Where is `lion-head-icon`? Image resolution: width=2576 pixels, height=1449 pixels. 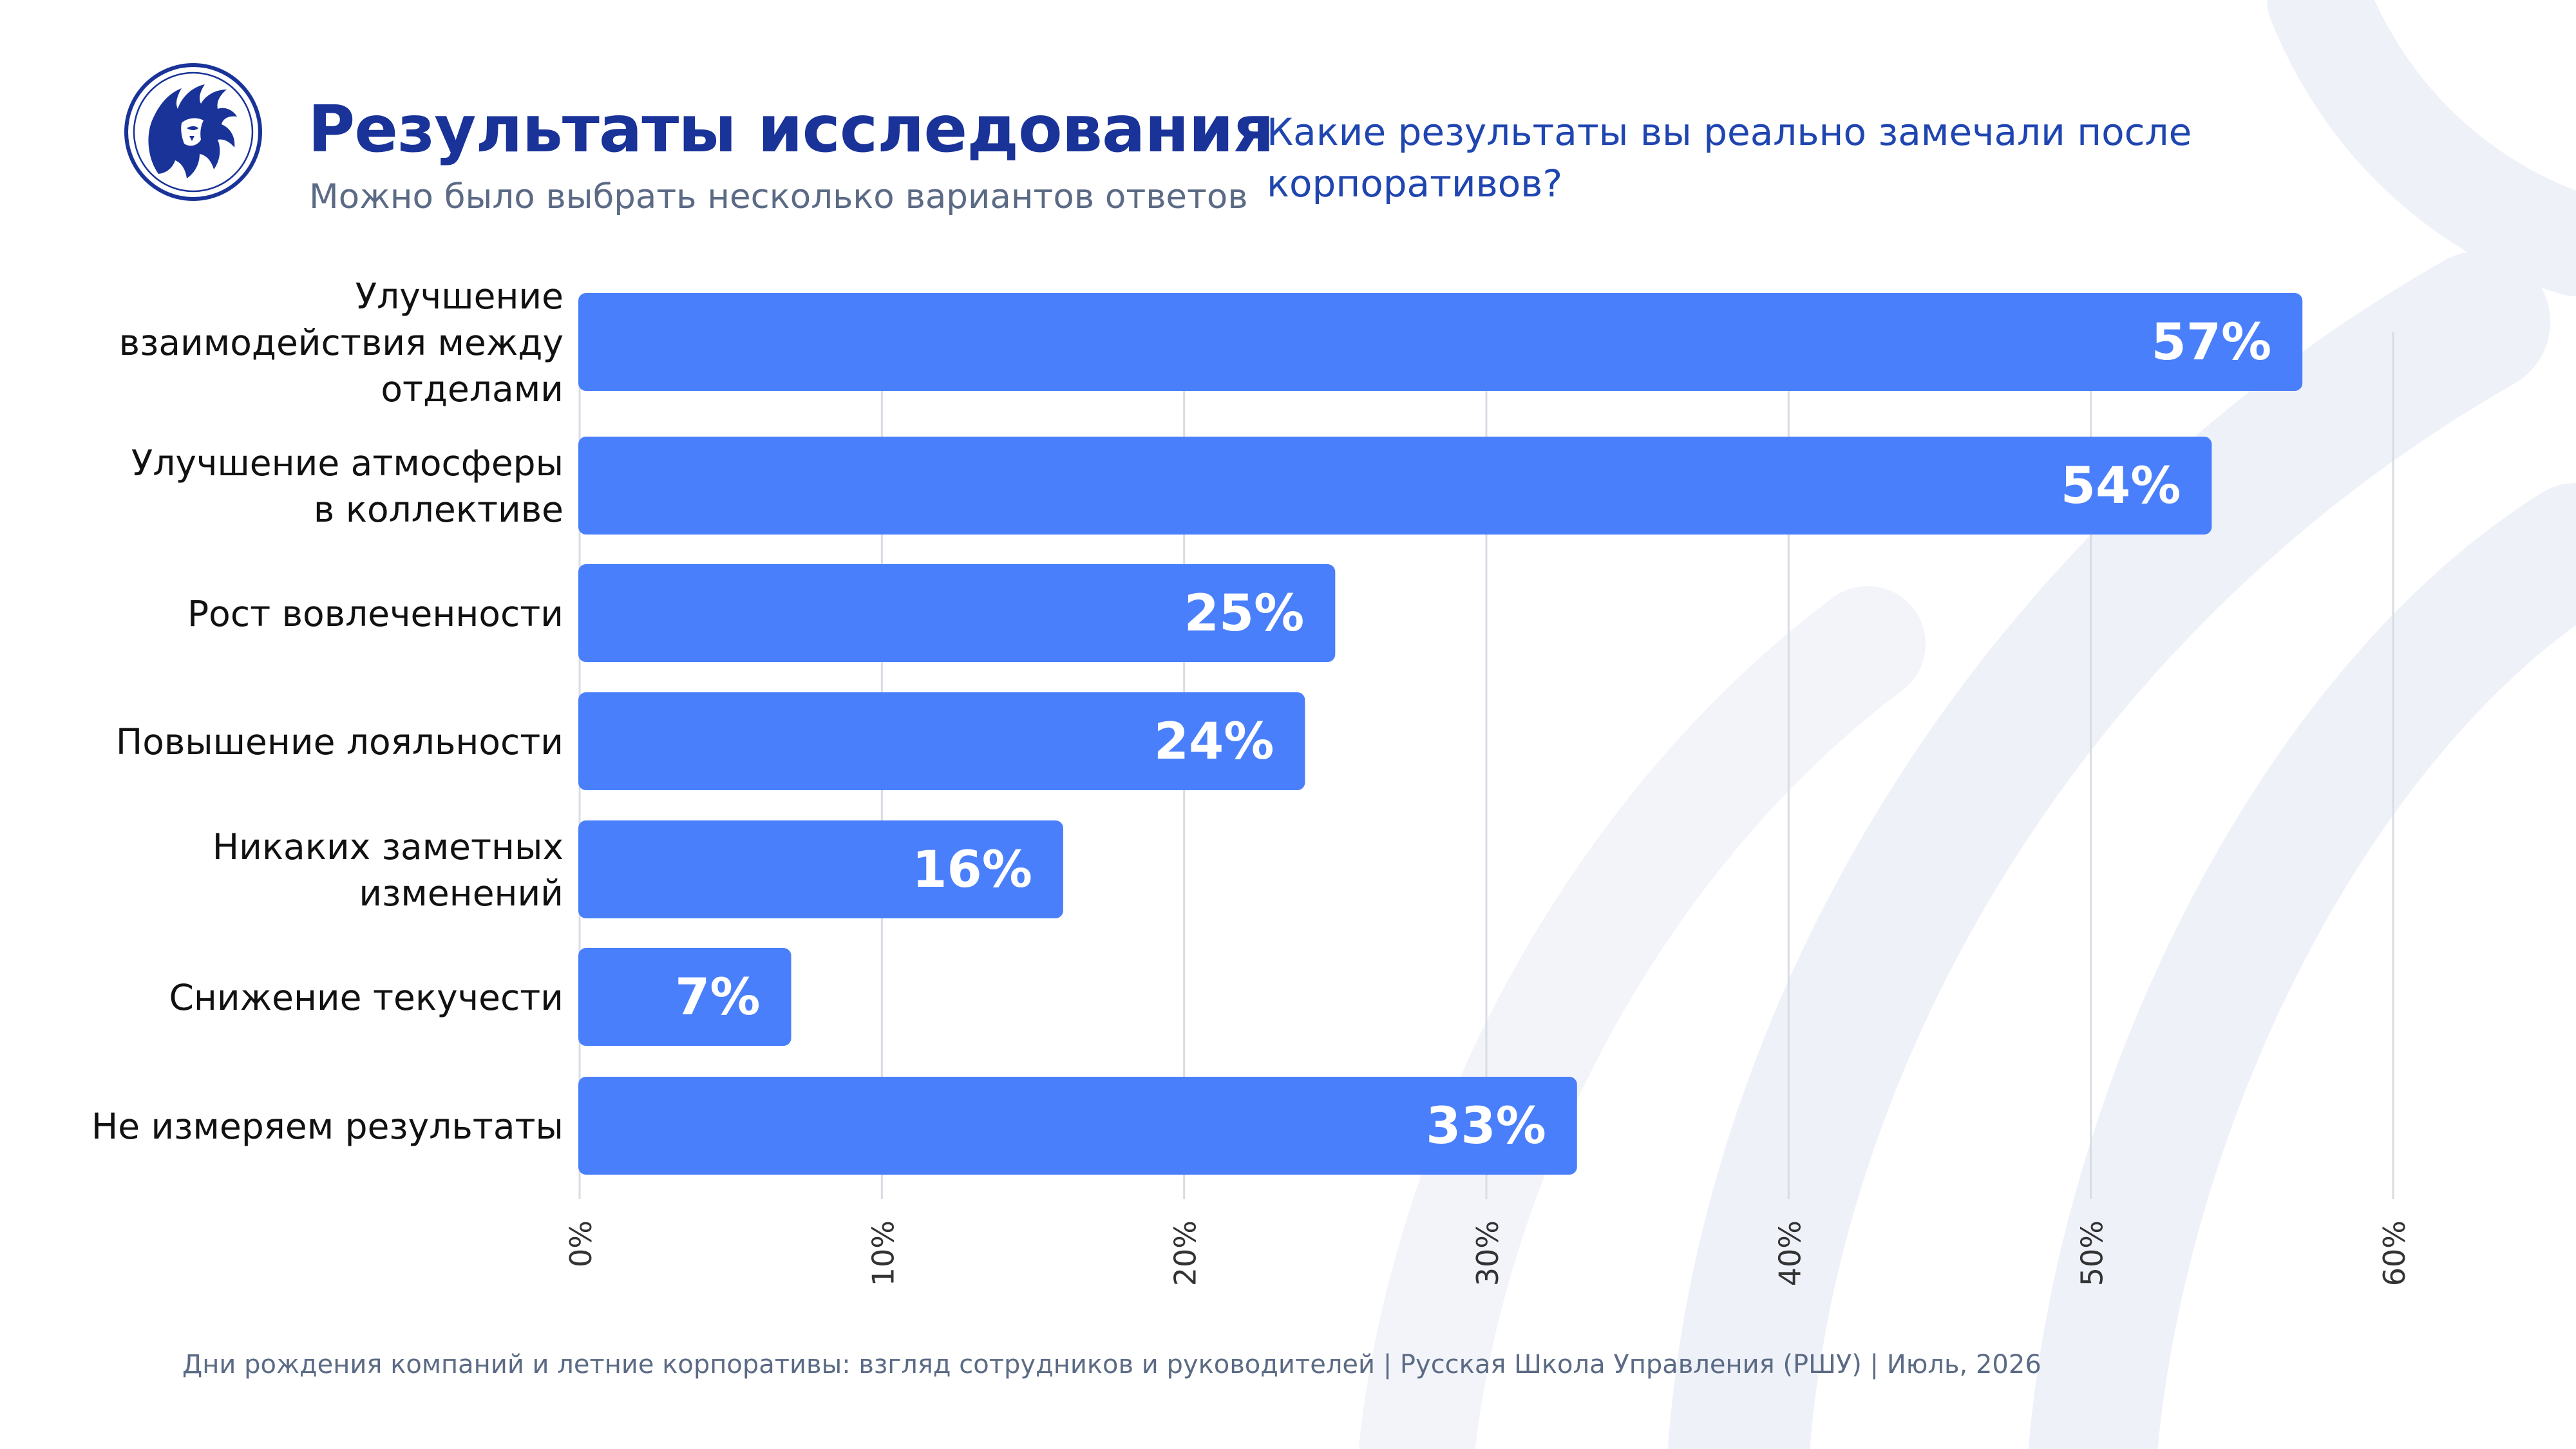 lion-head-icon is located at coordinates (193, 132).